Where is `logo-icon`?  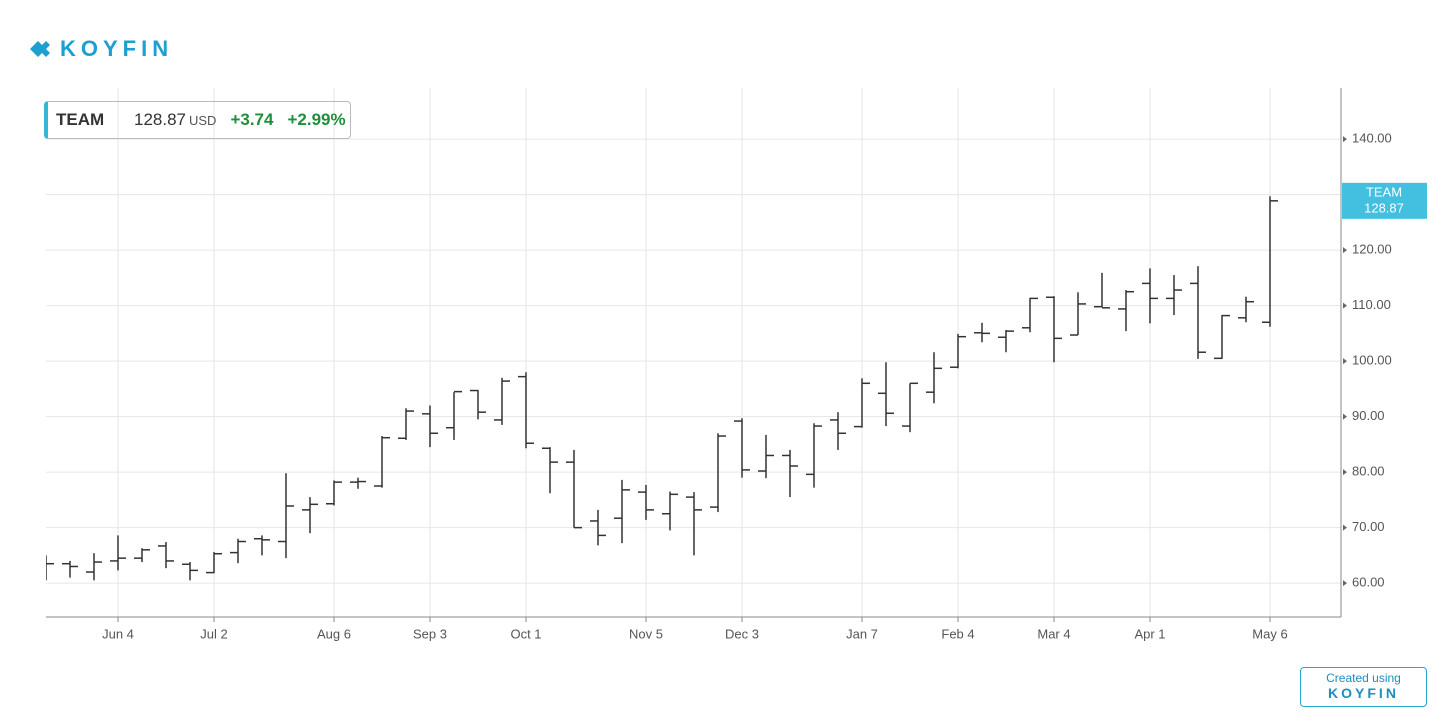 logo-icon is located at coordinates (40, 49).